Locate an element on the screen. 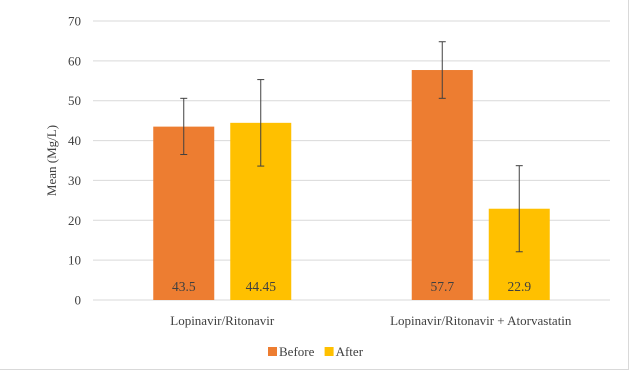 The height and width of the screenshot is (371, 630). data-label: 22.9 is located at coordinates (519, 286).